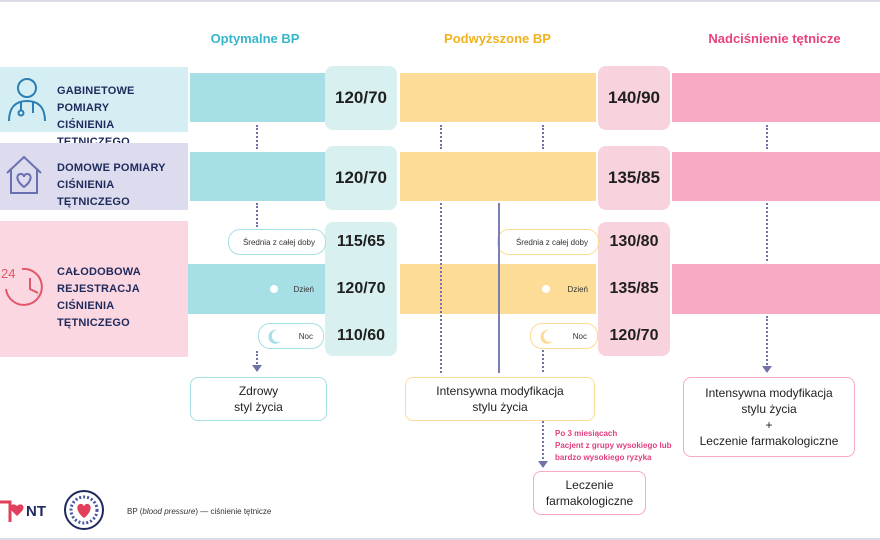  What do you see at coordinates (291, 336) in the screenshot?
I see `pill-optimal-night: Noc` at bounding box center [291, 336].